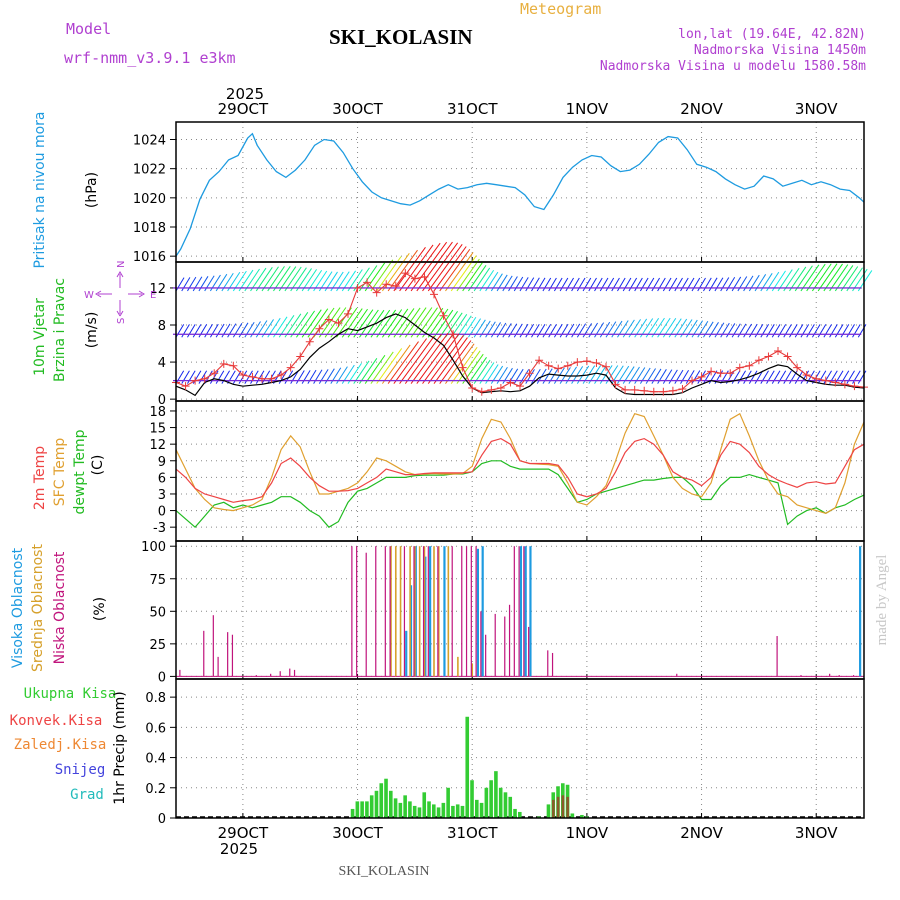 This screenshot has height=900, width=900. I want to click on wind-ylabel2: Brzina i Pravac, so click(60, 330).